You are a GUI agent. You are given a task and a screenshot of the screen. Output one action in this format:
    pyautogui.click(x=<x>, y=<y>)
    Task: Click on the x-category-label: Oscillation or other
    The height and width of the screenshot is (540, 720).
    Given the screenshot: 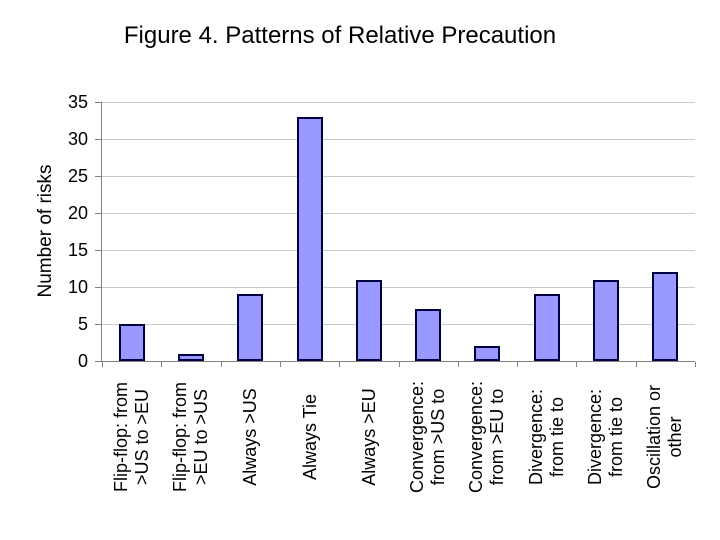 What is the action you would take?
    pyautogui.click(x=665, y=437)
    